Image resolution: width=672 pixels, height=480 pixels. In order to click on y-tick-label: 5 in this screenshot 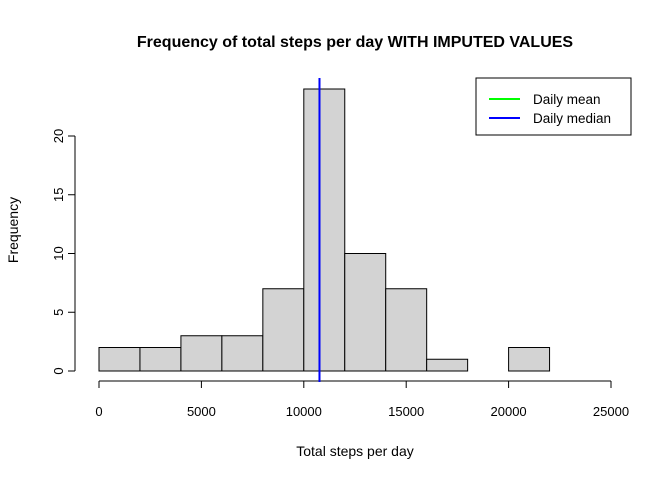, I will do `click(58, 312)`.